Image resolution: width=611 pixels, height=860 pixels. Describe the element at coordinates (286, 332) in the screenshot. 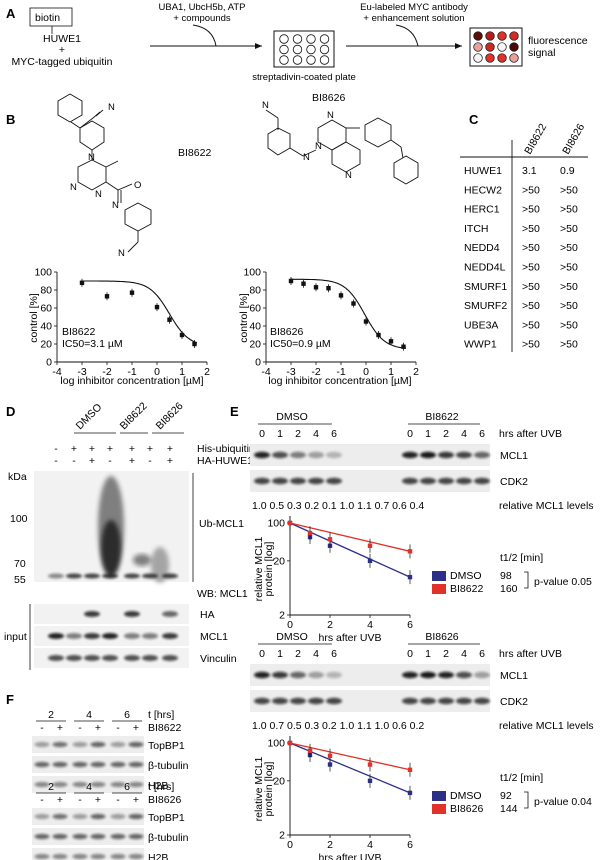

I see `chart2-compound-label: BI8626` at that location.